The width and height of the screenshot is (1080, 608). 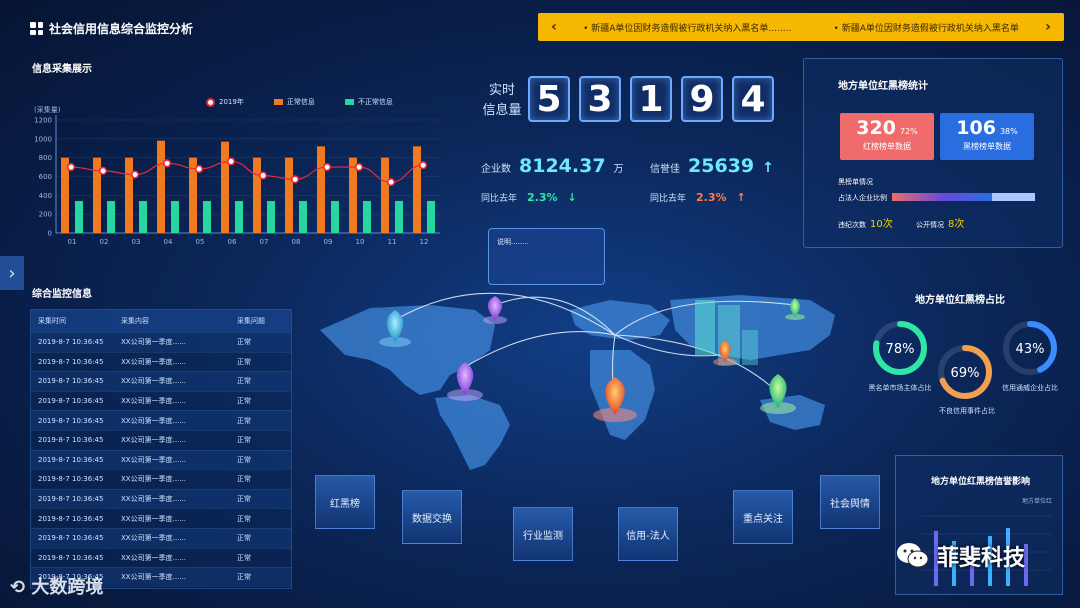 What do you see at coordinates (887, 136) in the screenshot?
I see `red-list-card: 320 72% 红榜榜单数据` at bounding box center [887, 136].